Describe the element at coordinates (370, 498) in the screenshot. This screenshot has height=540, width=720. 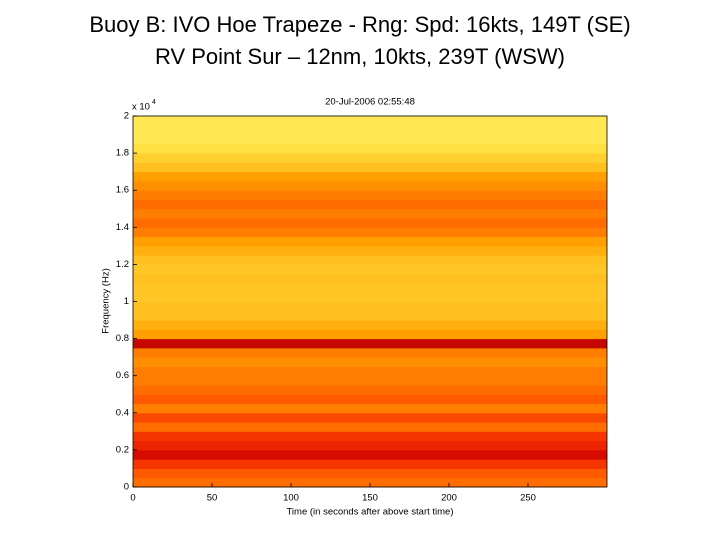
I see `x-tick-label: 150` at that location.